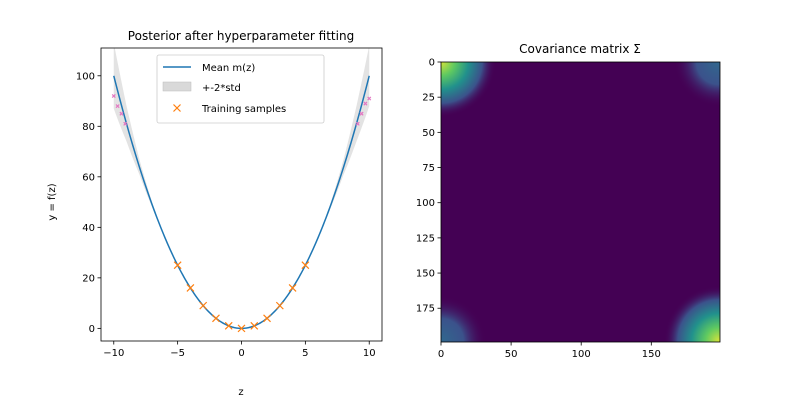  I want to click on left-x-ticks: −10 −5 0 5 10, so click(239, 350).